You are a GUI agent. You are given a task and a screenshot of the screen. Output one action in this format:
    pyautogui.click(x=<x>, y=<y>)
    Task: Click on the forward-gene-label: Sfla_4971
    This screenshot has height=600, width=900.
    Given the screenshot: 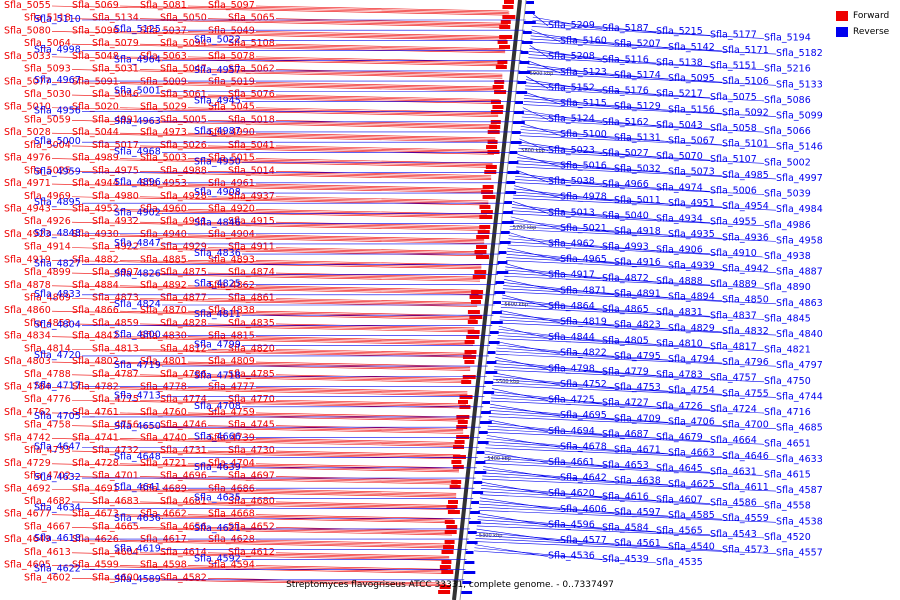 What is the action you would take?
    pyautogui.click(x=27, y=183)
    